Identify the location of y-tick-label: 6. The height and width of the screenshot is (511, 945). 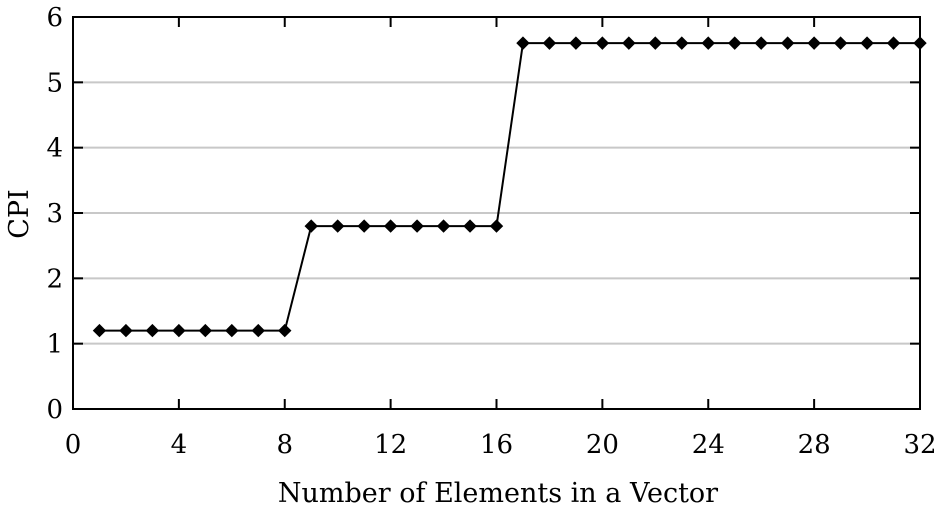
(54, 18).